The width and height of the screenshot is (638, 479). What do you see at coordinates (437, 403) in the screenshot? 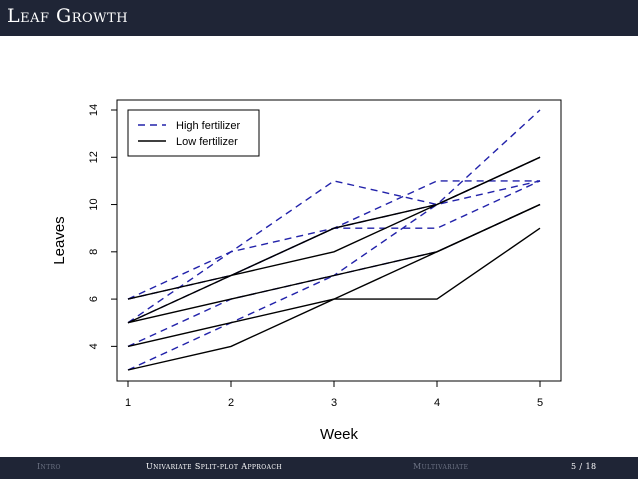
I see `x-tick-label: 4` at bounding box center [437, 403].